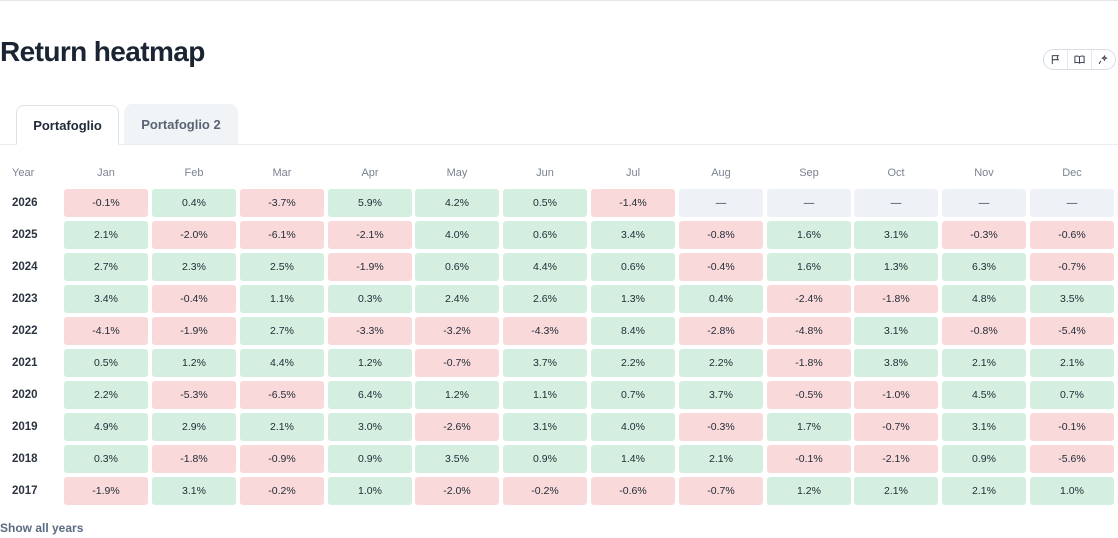 The width and height of the screenshot is (1118, 538). Describe the element at coordinates (370, 427) in the screenshot. I see `heatmap-cell: 3.0%` at that location.